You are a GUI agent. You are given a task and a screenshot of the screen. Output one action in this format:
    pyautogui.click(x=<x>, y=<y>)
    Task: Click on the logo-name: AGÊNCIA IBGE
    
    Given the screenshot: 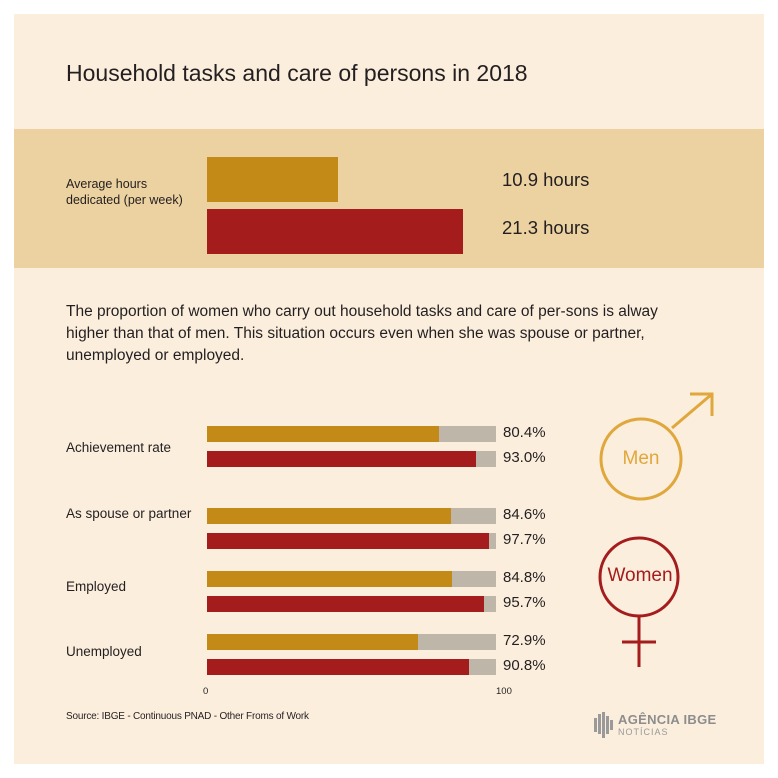 What is the action you would take?
    pyautogui.click(x=667, y=719)
    